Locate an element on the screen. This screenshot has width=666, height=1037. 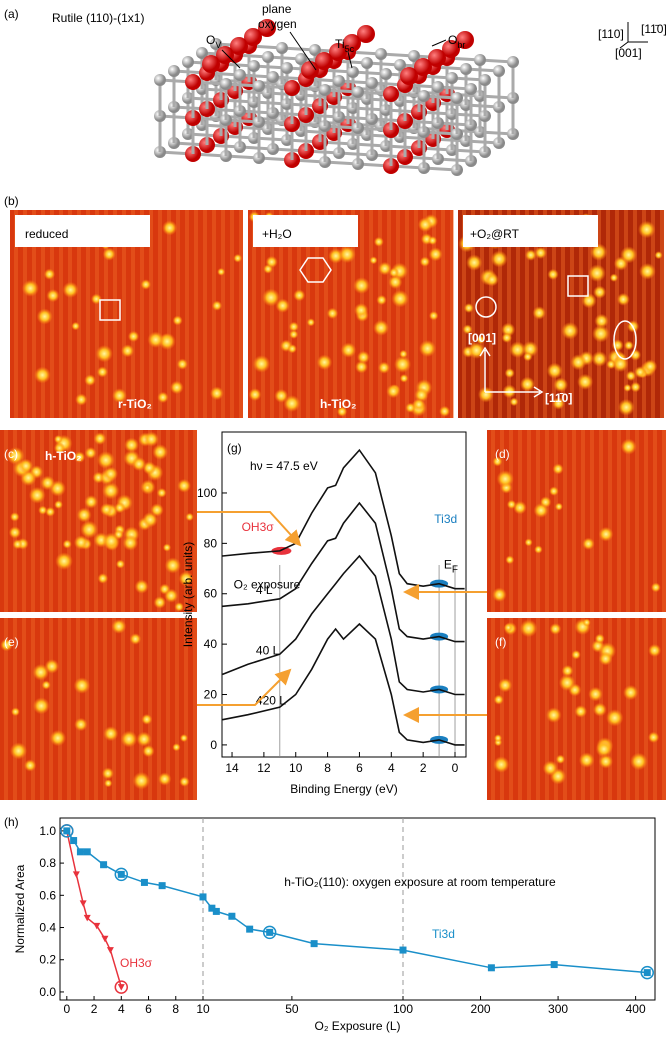
marker-square is located at coordinates (578, 286).